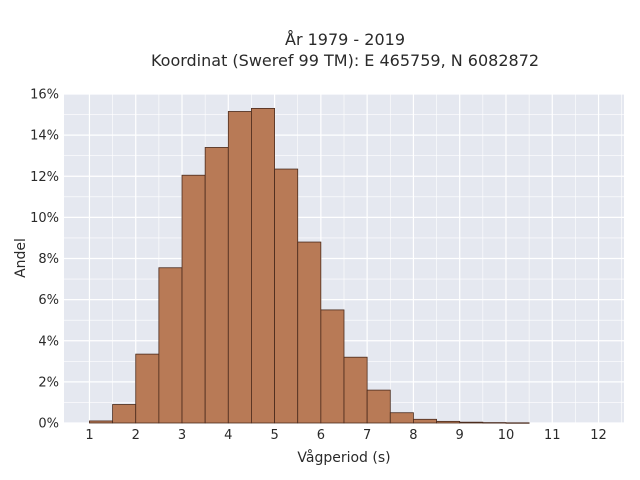  I want to click on y-tick-label: 8%, so click(48, 259).